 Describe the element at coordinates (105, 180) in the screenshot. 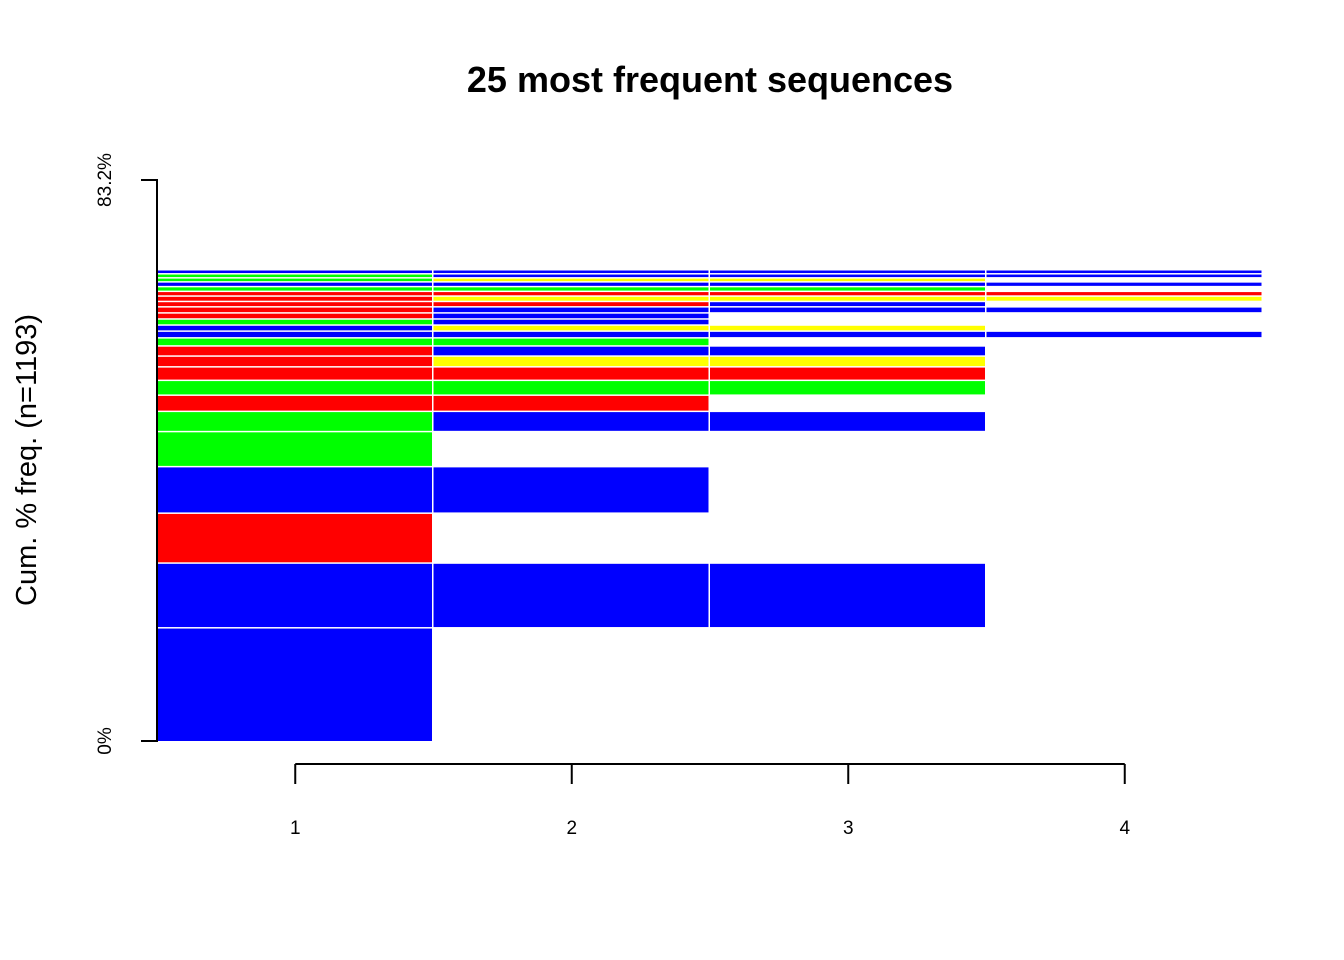

I see `y-tick-label: 83.2%` at that location.